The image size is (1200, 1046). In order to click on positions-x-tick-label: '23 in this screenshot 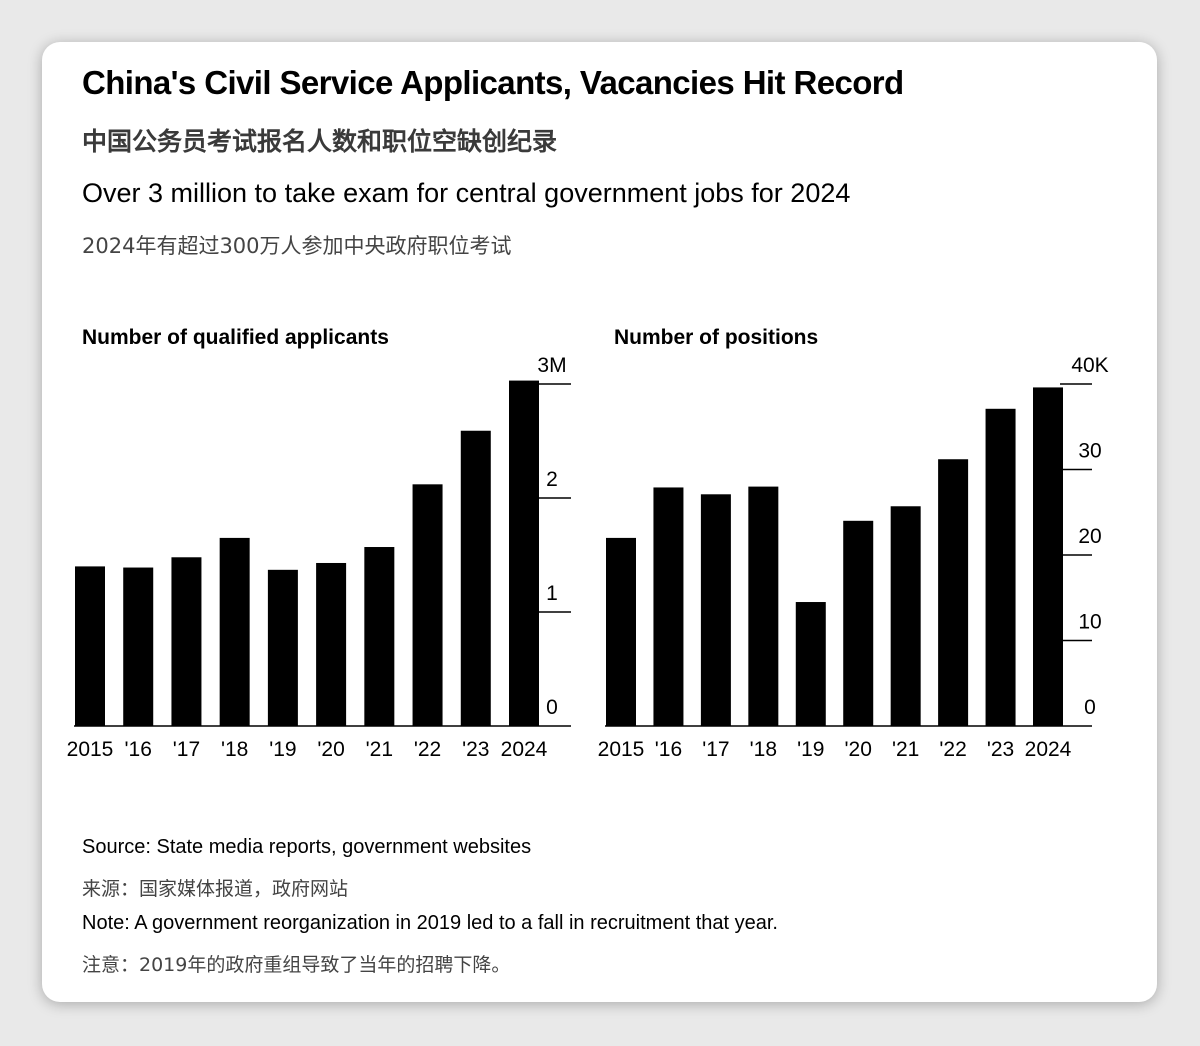, I will do `click(1000, 749)`.